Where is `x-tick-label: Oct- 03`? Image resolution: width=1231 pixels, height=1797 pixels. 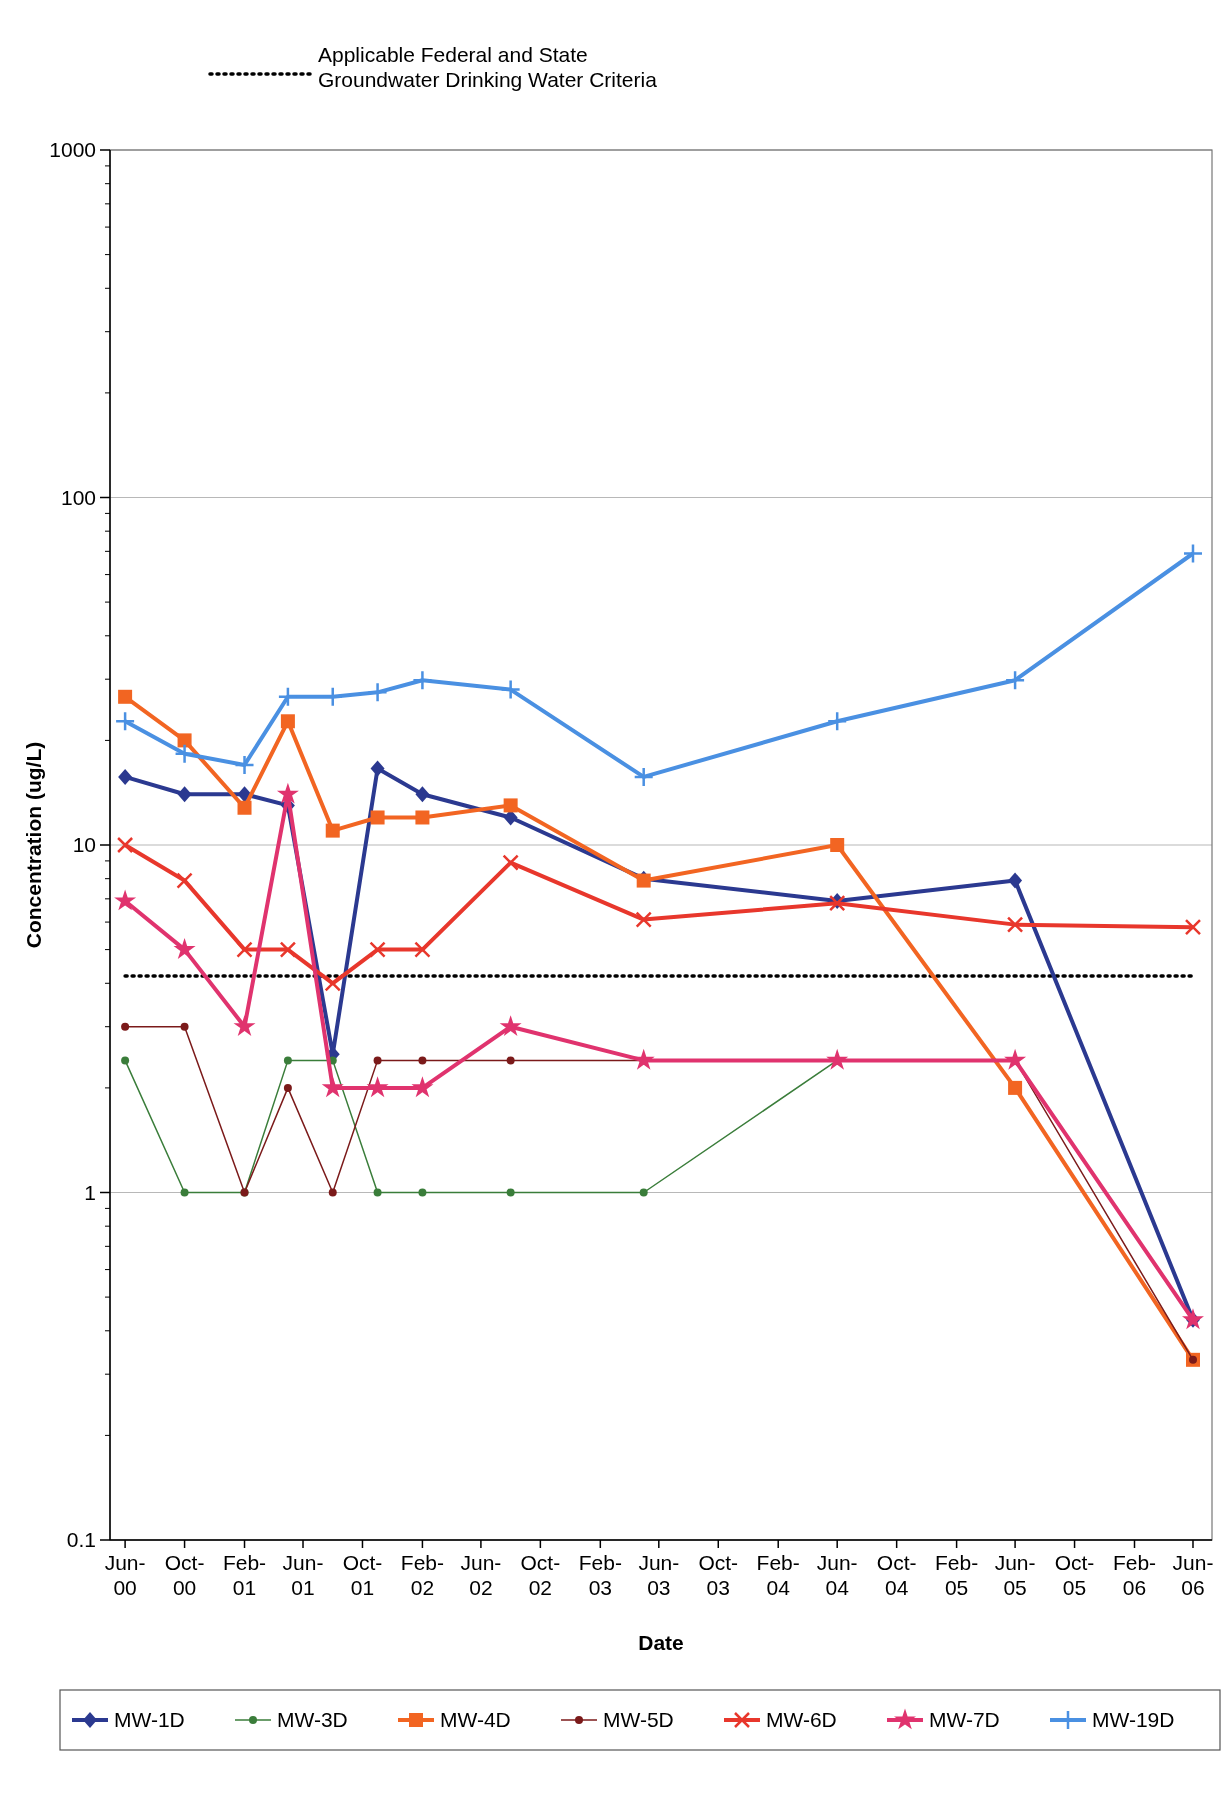
x-tick-label: Oct- 03 is located at coordinates (718, 1575).